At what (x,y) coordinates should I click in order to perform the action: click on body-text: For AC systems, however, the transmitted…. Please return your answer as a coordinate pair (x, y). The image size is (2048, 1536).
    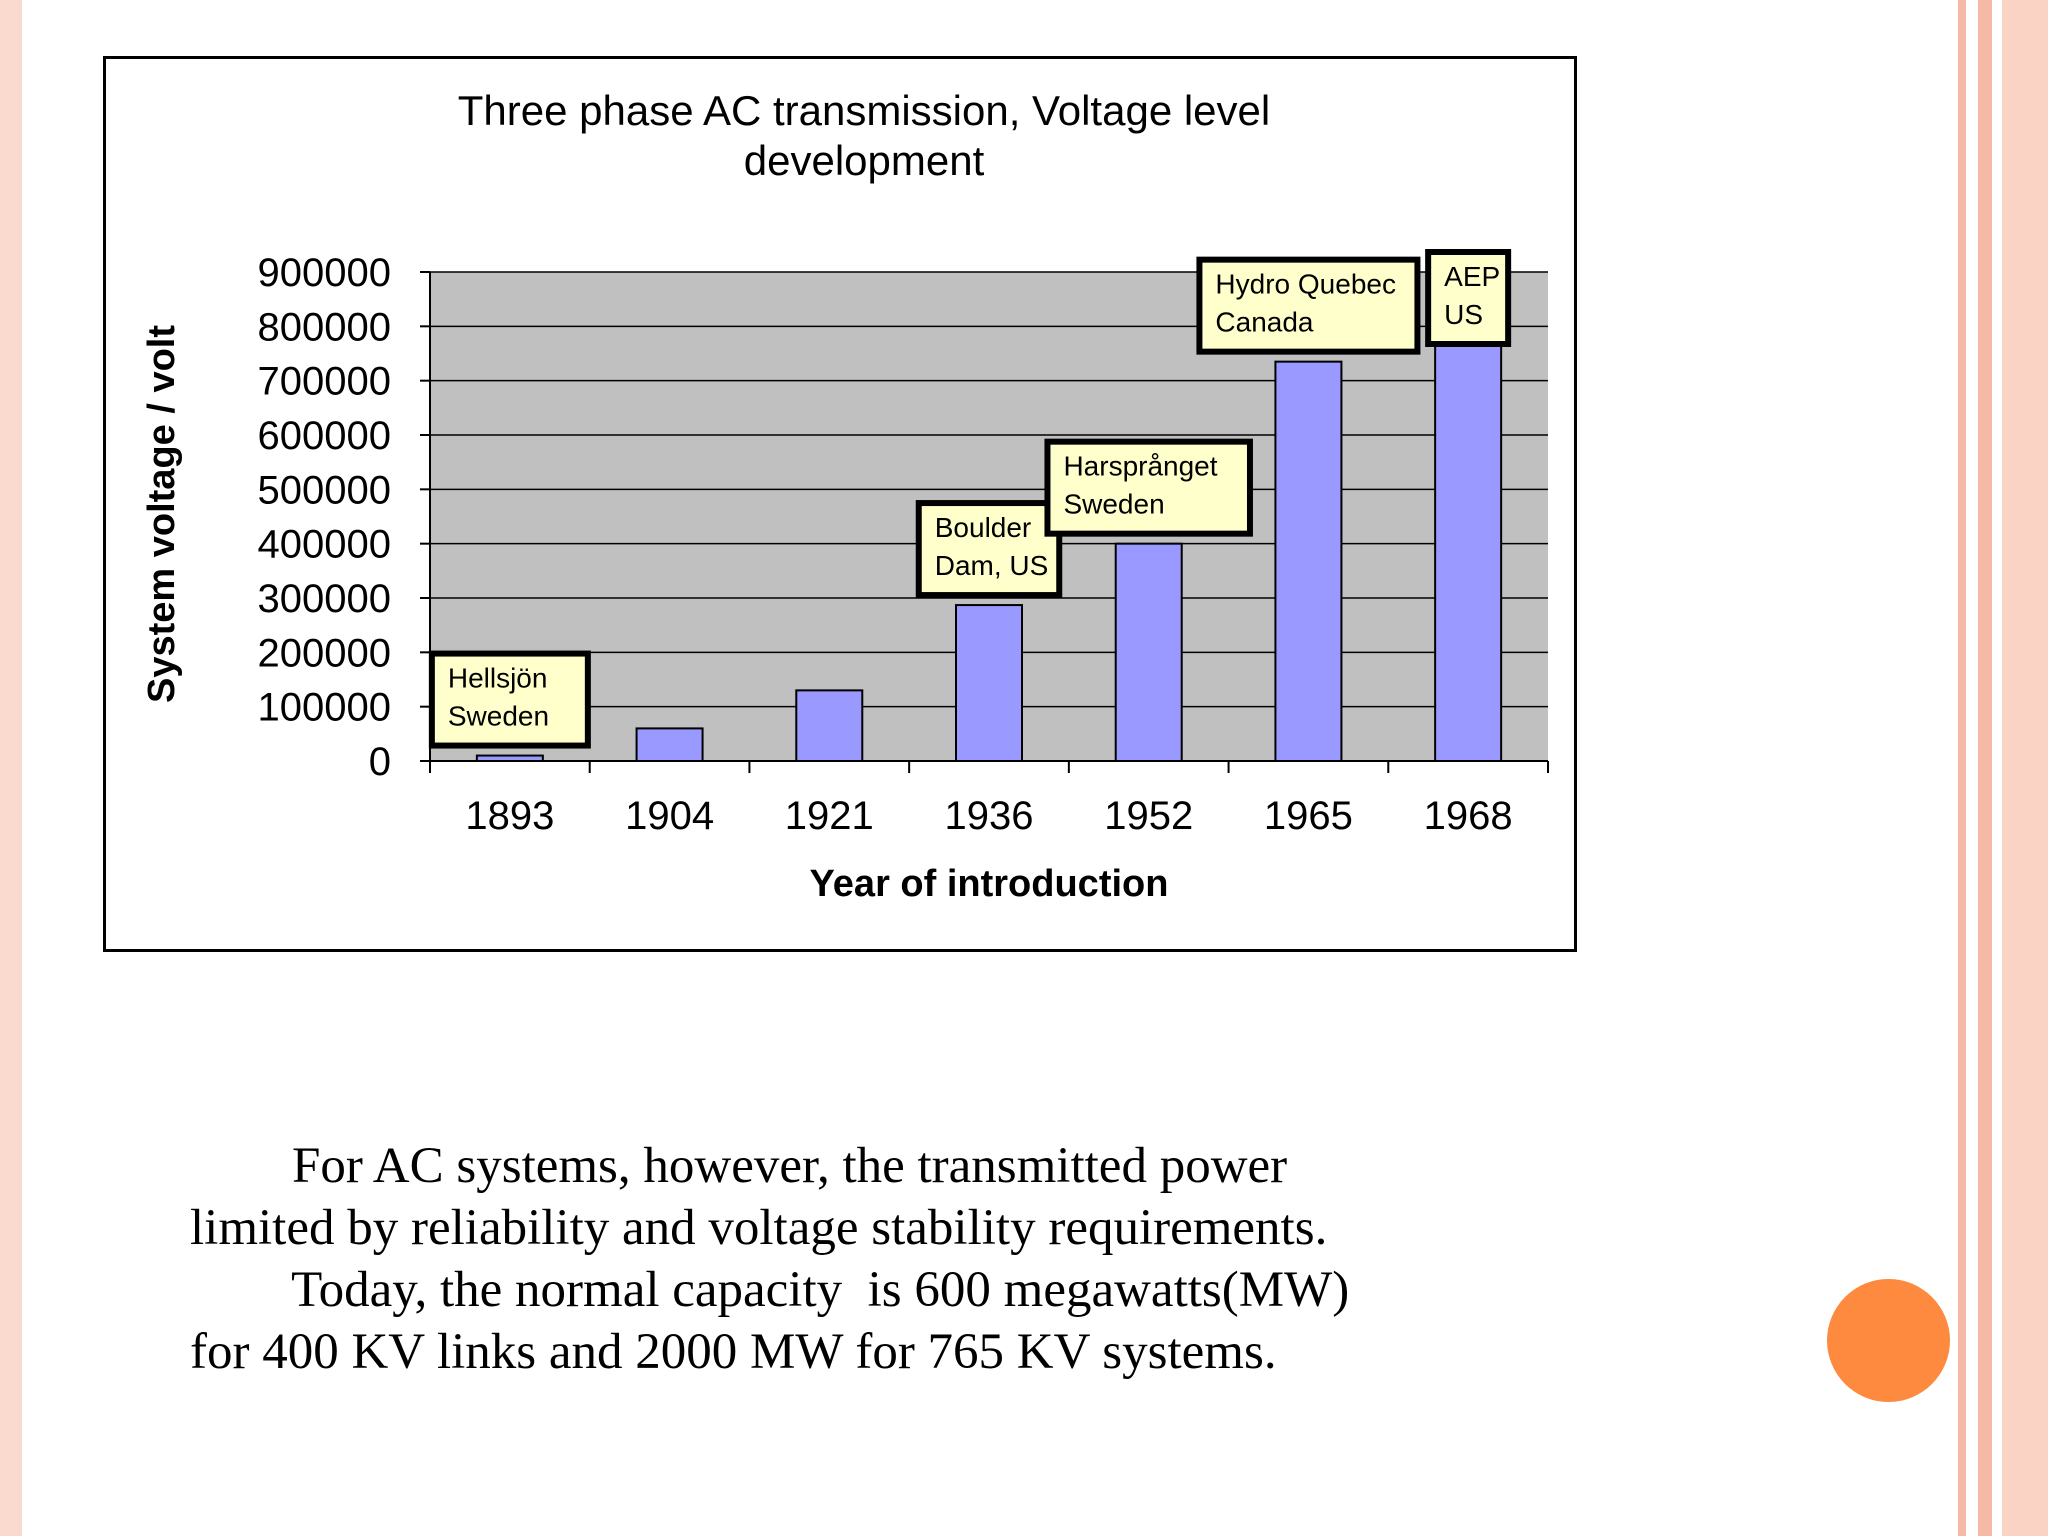
    Looking at the image, I should click on (890, 1259).